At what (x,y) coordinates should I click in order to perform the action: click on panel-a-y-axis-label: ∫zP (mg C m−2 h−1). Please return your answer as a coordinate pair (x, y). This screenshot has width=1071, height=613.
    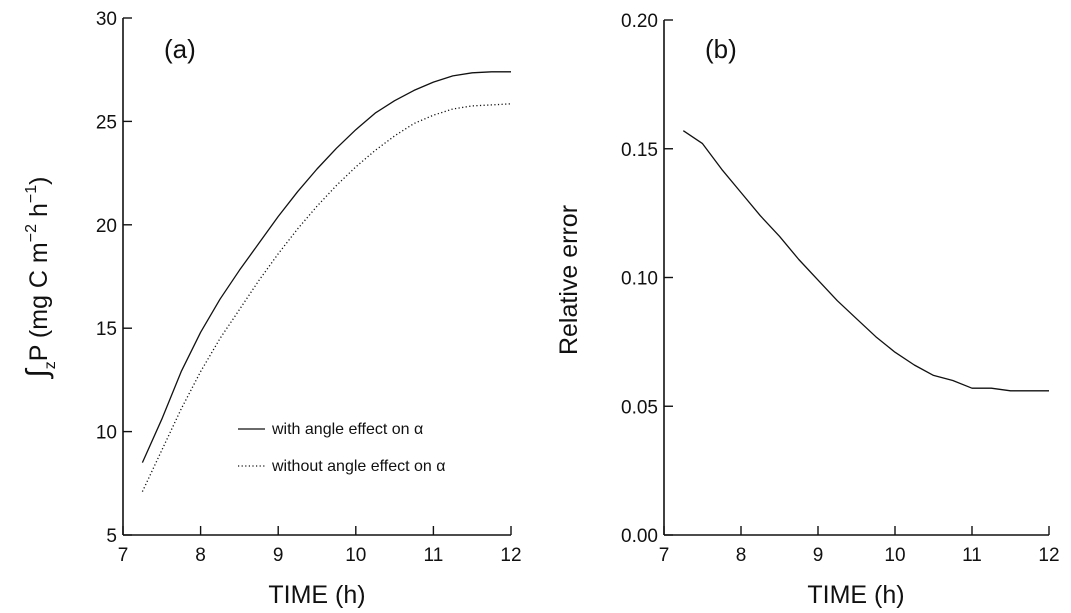
    Looking at the image, I should click on (40, 278).